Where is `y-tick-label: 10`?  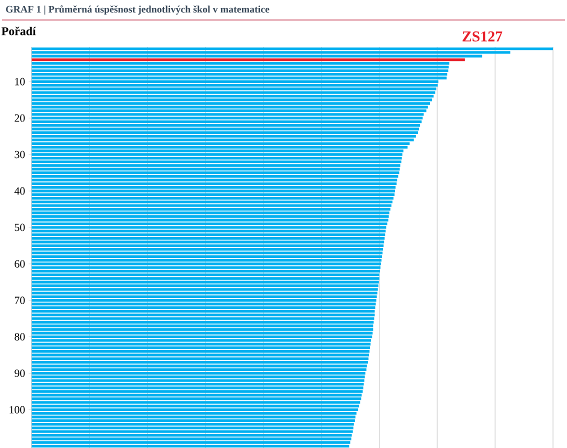 y-tick-label: 10 is located at coordinates (20, 82).